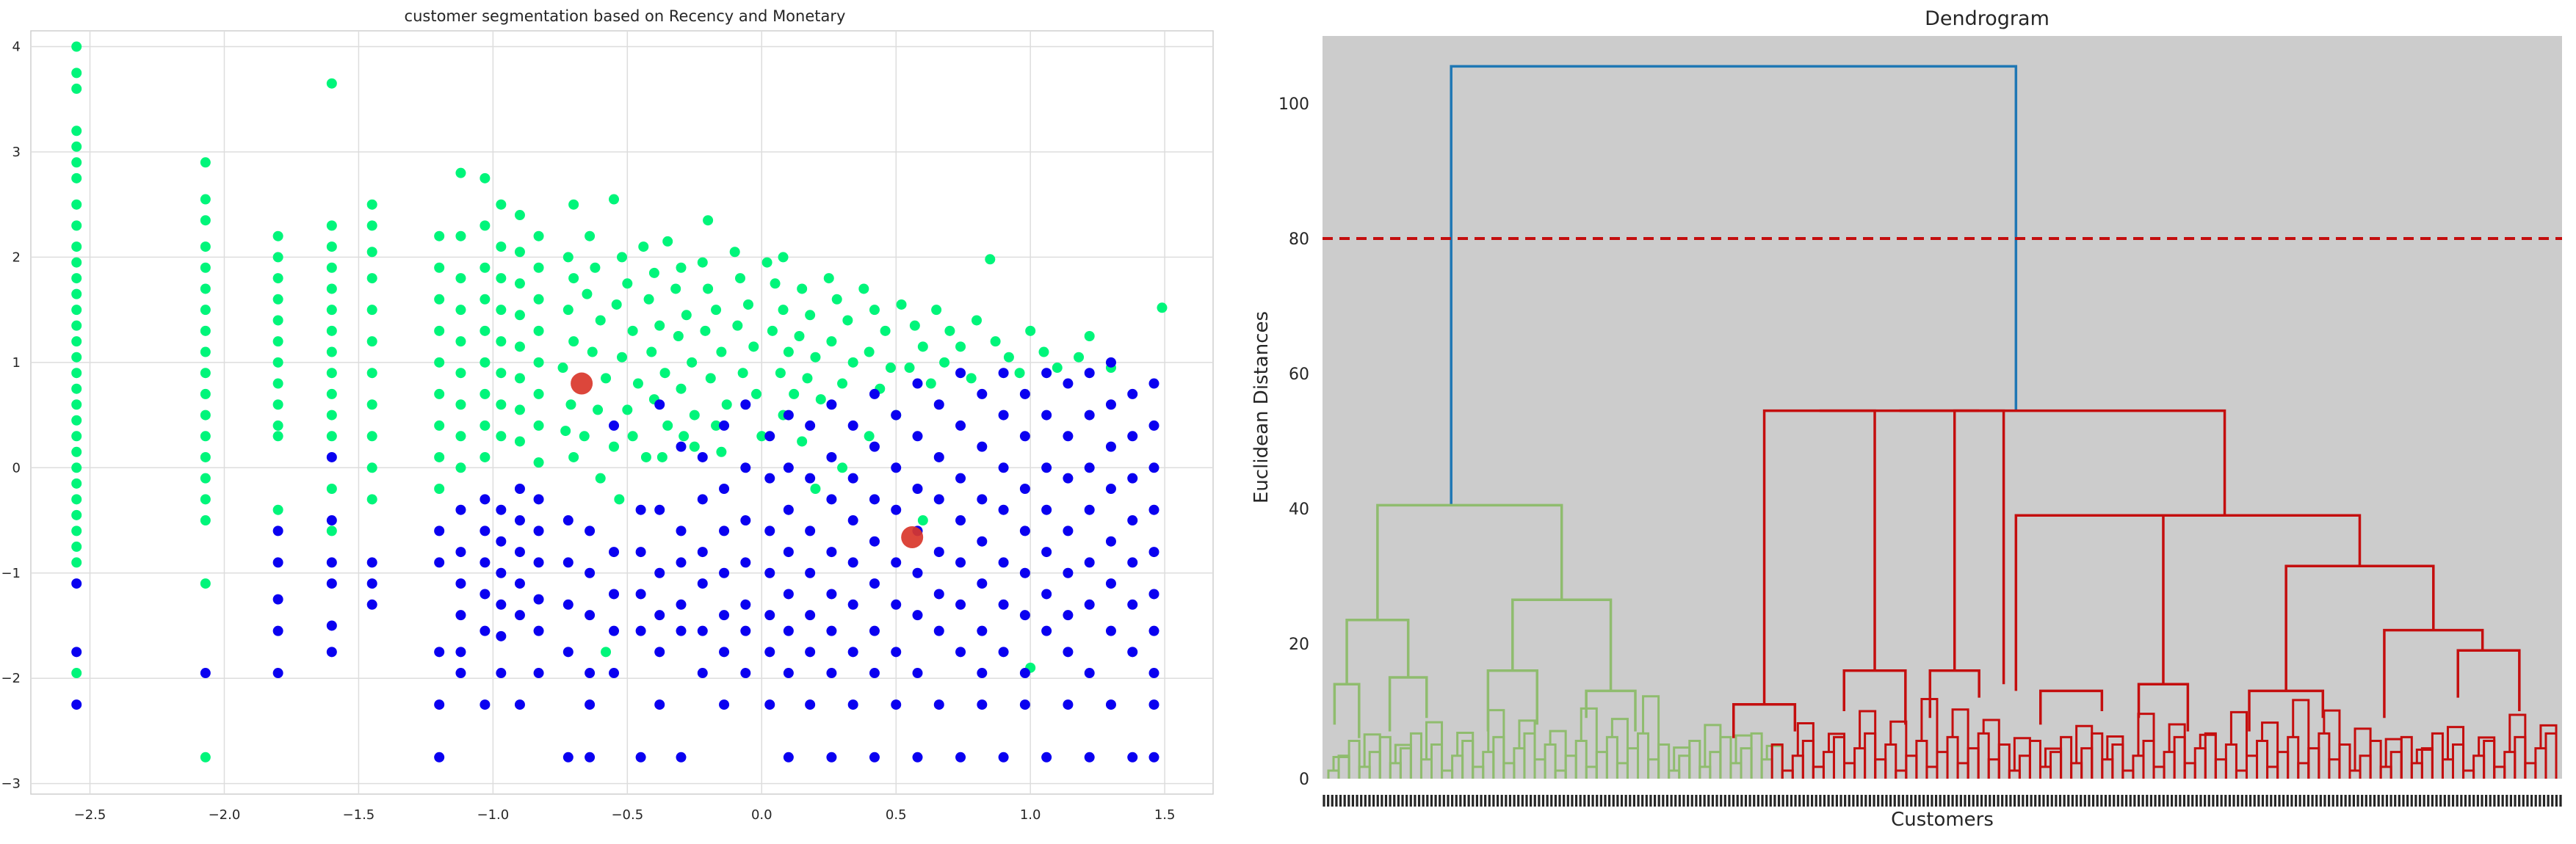 The image size is (2576, 844). Describe the element at coordinates (1299, 240) in the screenshot. I see `dendrogram-y-tick-label: 80` at that location.